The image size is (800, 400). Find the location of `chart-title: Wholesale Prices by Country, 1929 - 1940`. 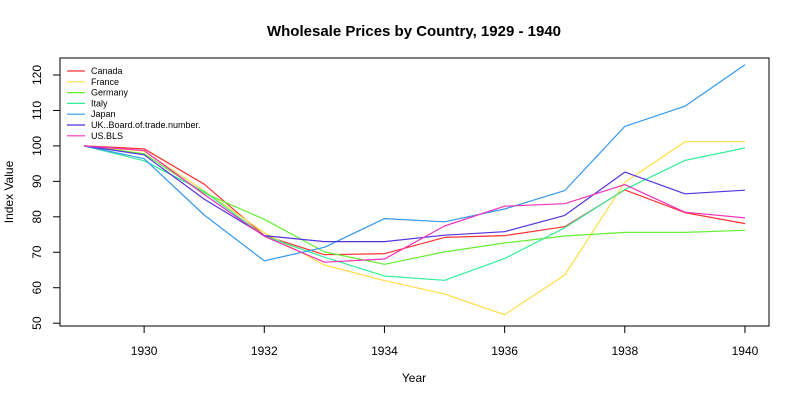

chart-title: Wholesale Prices by Country, 1929 - 1940 is located at coordinates (414, 31).